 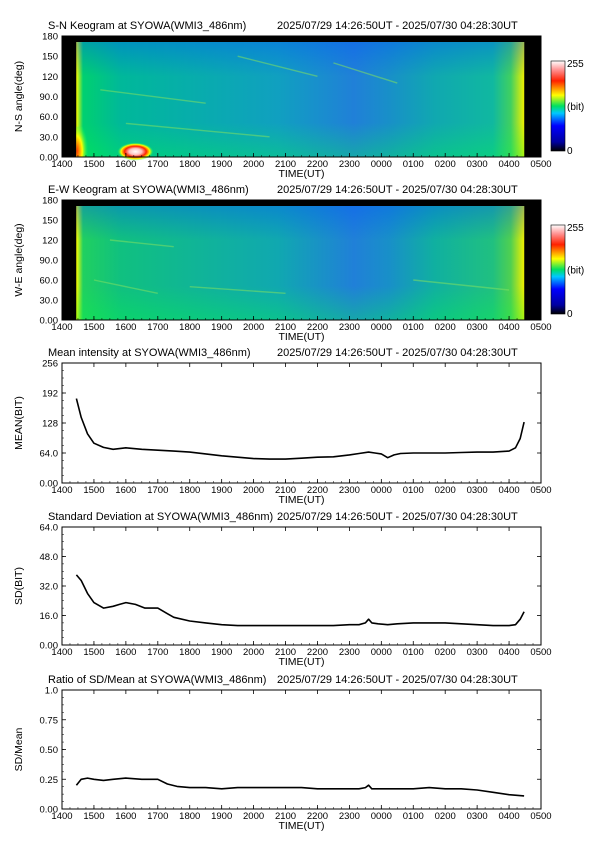 I want to click on y-tick-label: 150, so click(x=50, y=57).